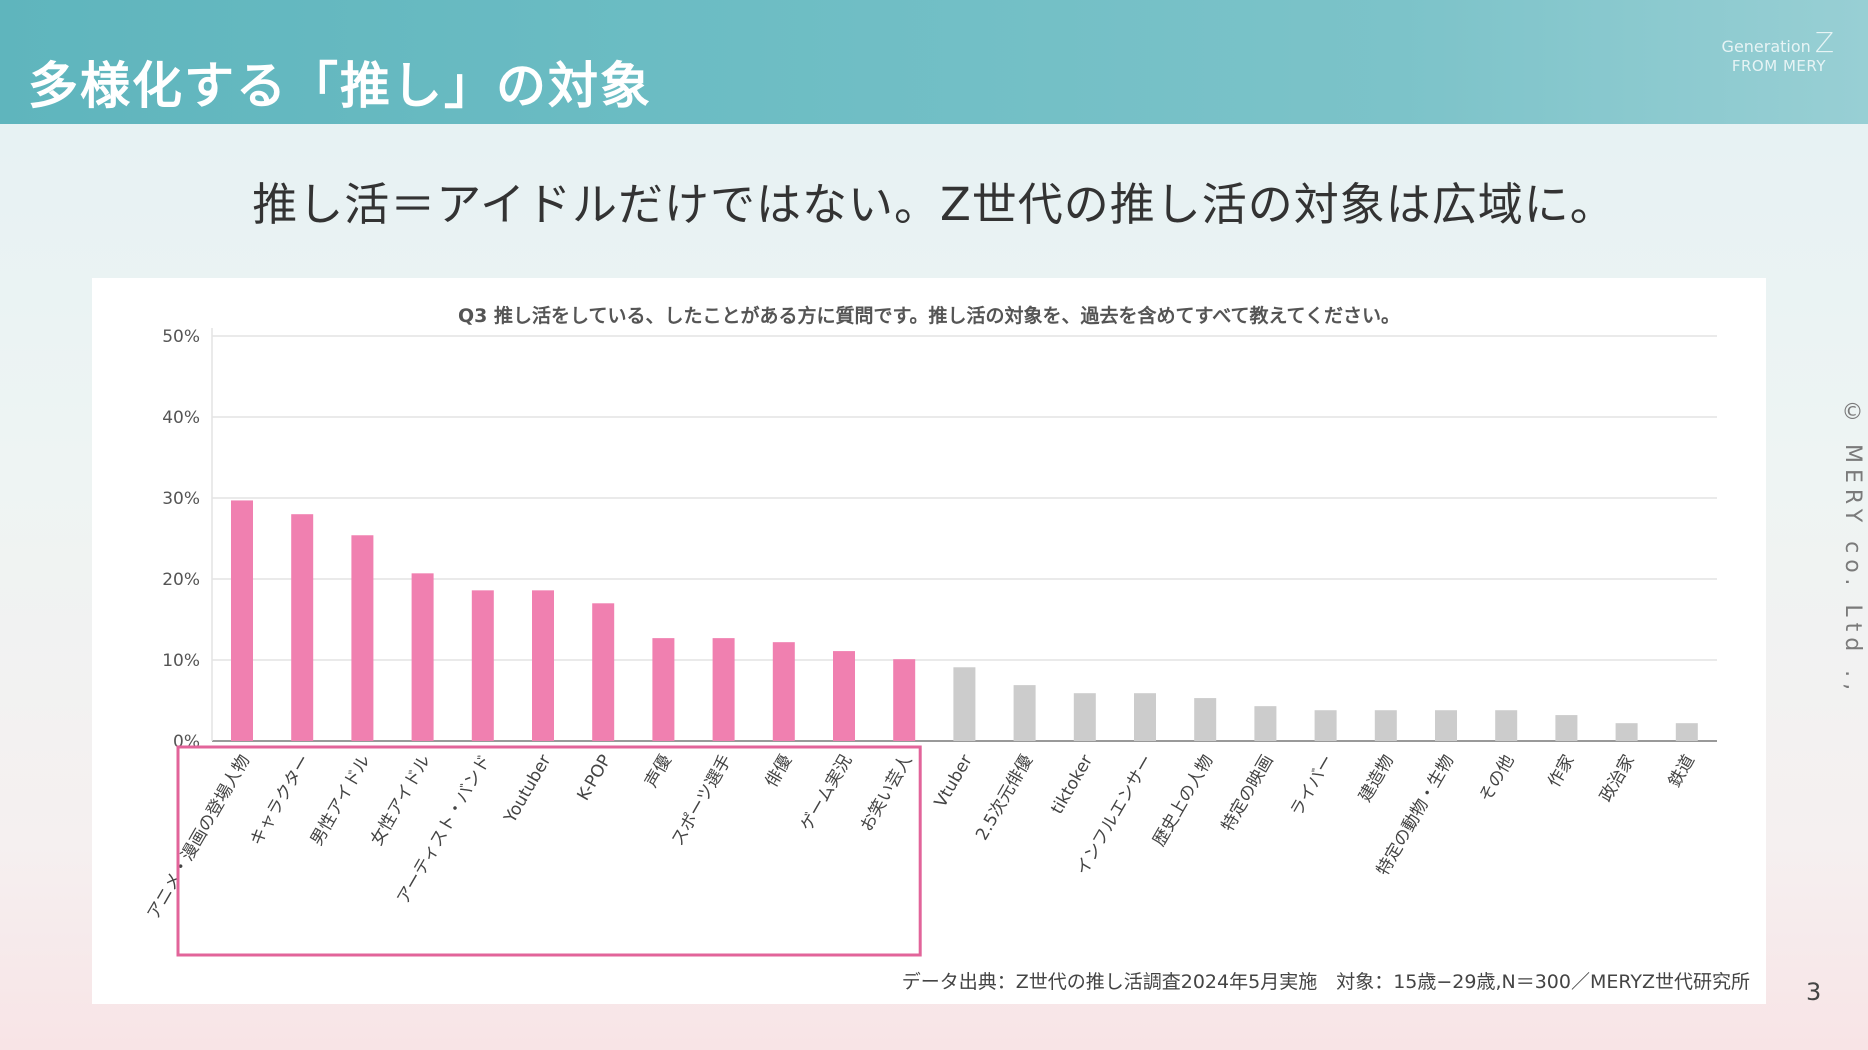 This screenshot has width=1868, height=1050. What do you see at coordinates (1312, 786) in the screenshot?
I see `category-label: ライバー` at bounding box center [1312, 786].